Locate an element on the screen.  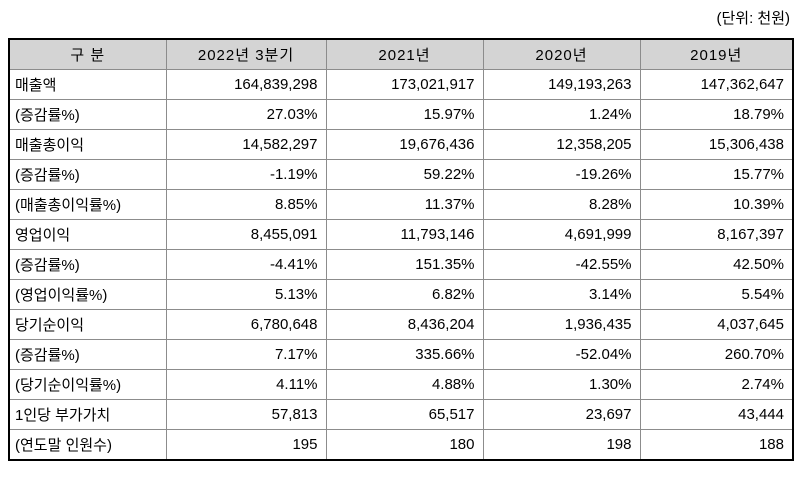
table-row: (증감률%) -1.19% 59.22% -19.26% 15.77% is located at coordinates (401, 174).